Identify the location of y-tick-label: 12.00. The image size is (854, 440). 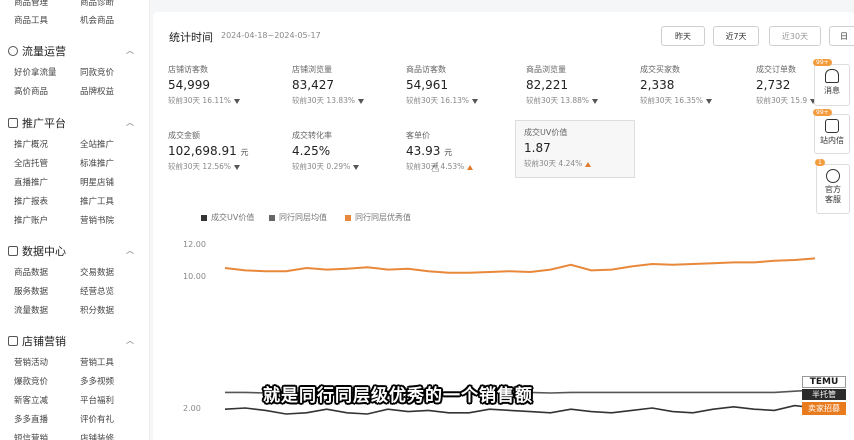
(194, 244).